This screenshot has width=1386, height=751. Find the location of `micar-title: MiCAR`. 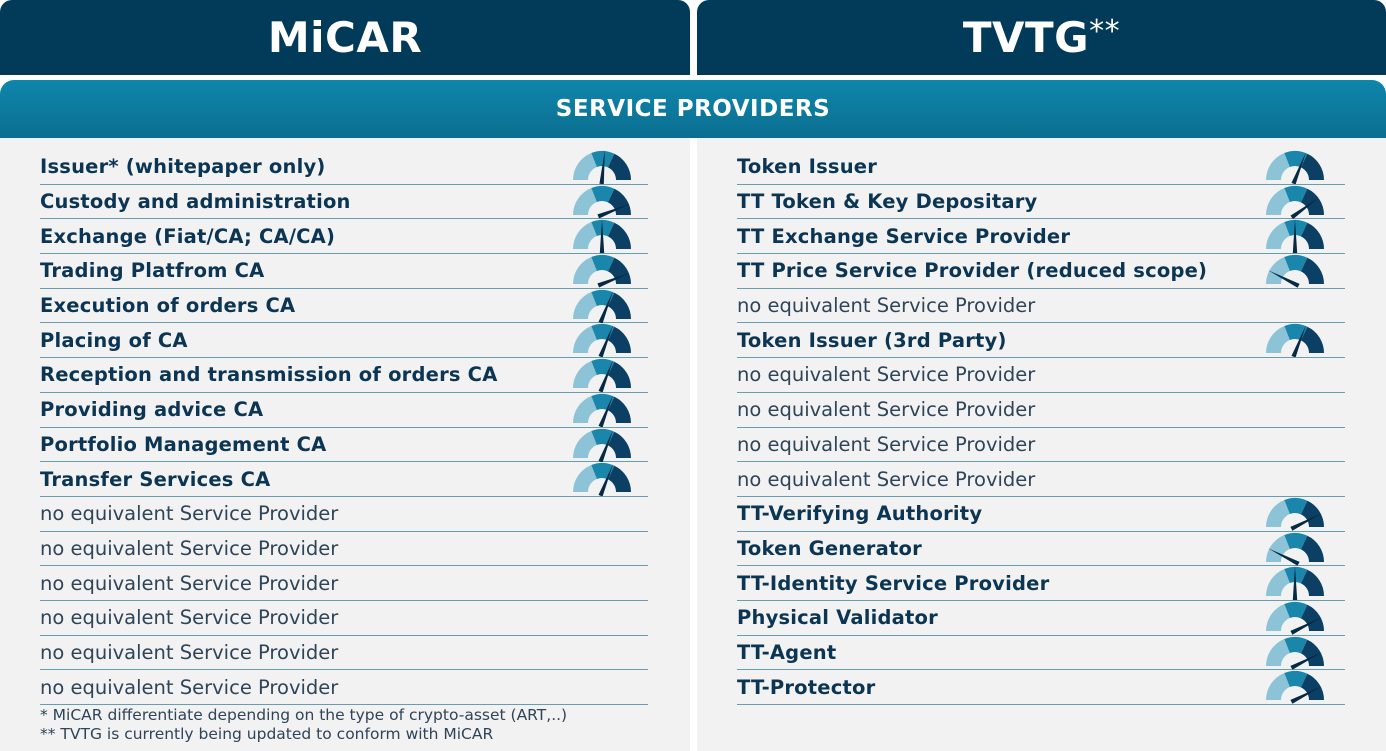

micar-title: MiCAR is located at coordinates (345, 37).